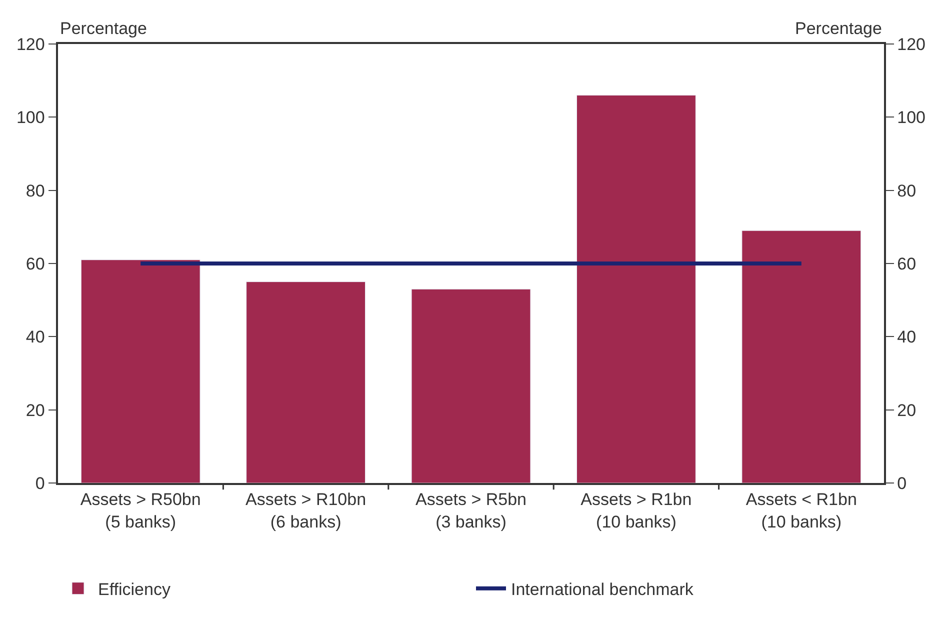 This screenshot has width=938, height=619. What do you see at coordinates (30, 44) in the screenshot?
I see `y-tick-label: 120` at bounding box center [30, 44].